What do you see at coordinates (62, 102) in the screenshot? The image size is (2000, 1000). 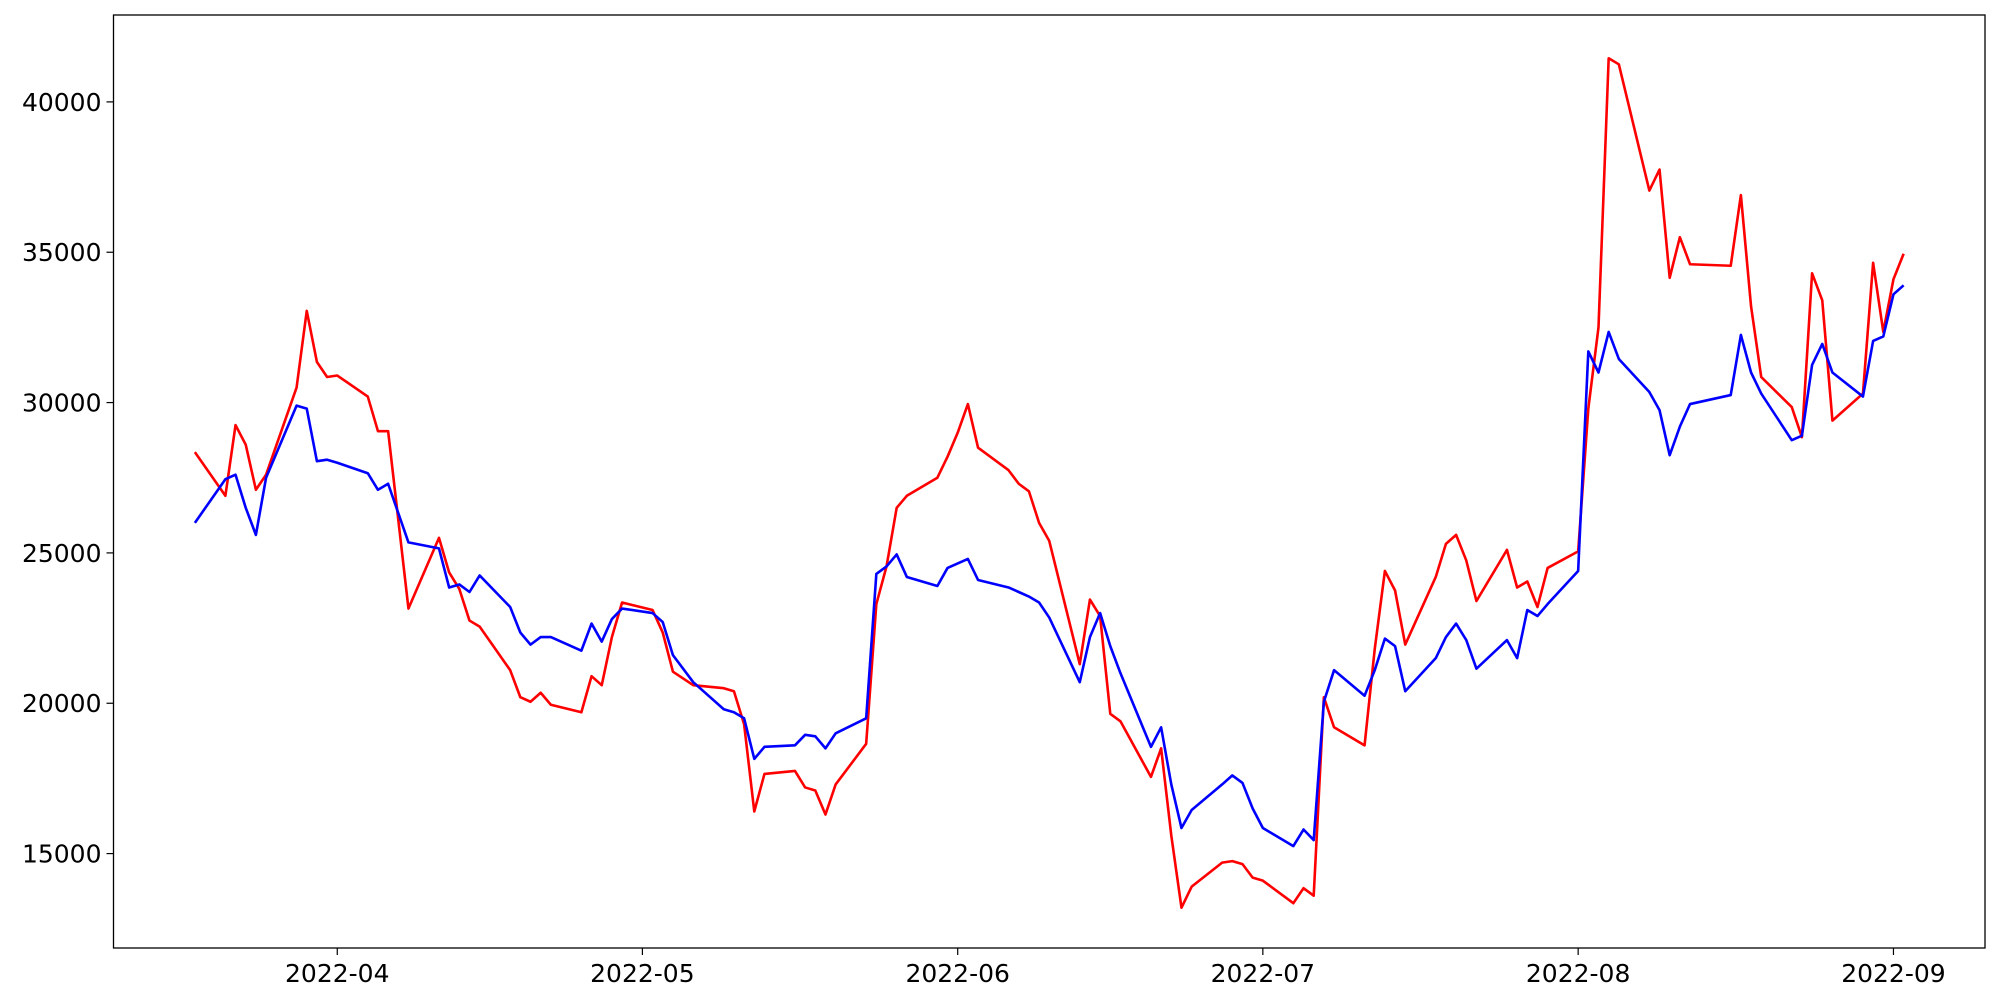 I see `y-tick-label: 40000` at bounding box center [62, 102].